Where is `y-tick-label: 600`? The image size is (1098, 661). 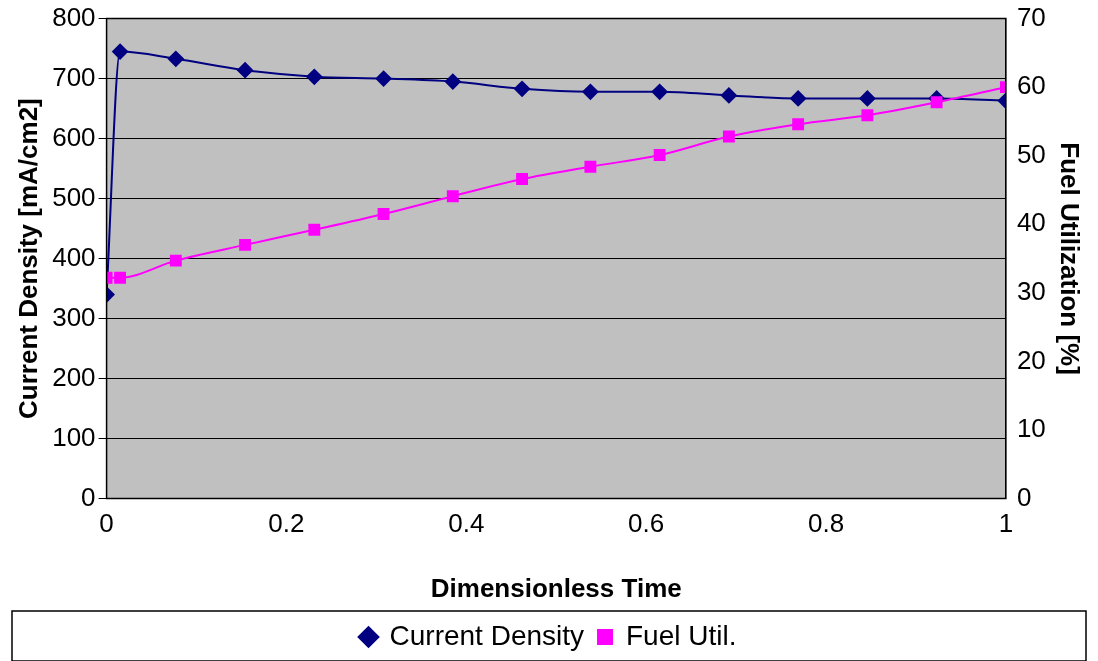 y-tick-label: 600 is located at coordinates (74, 136).